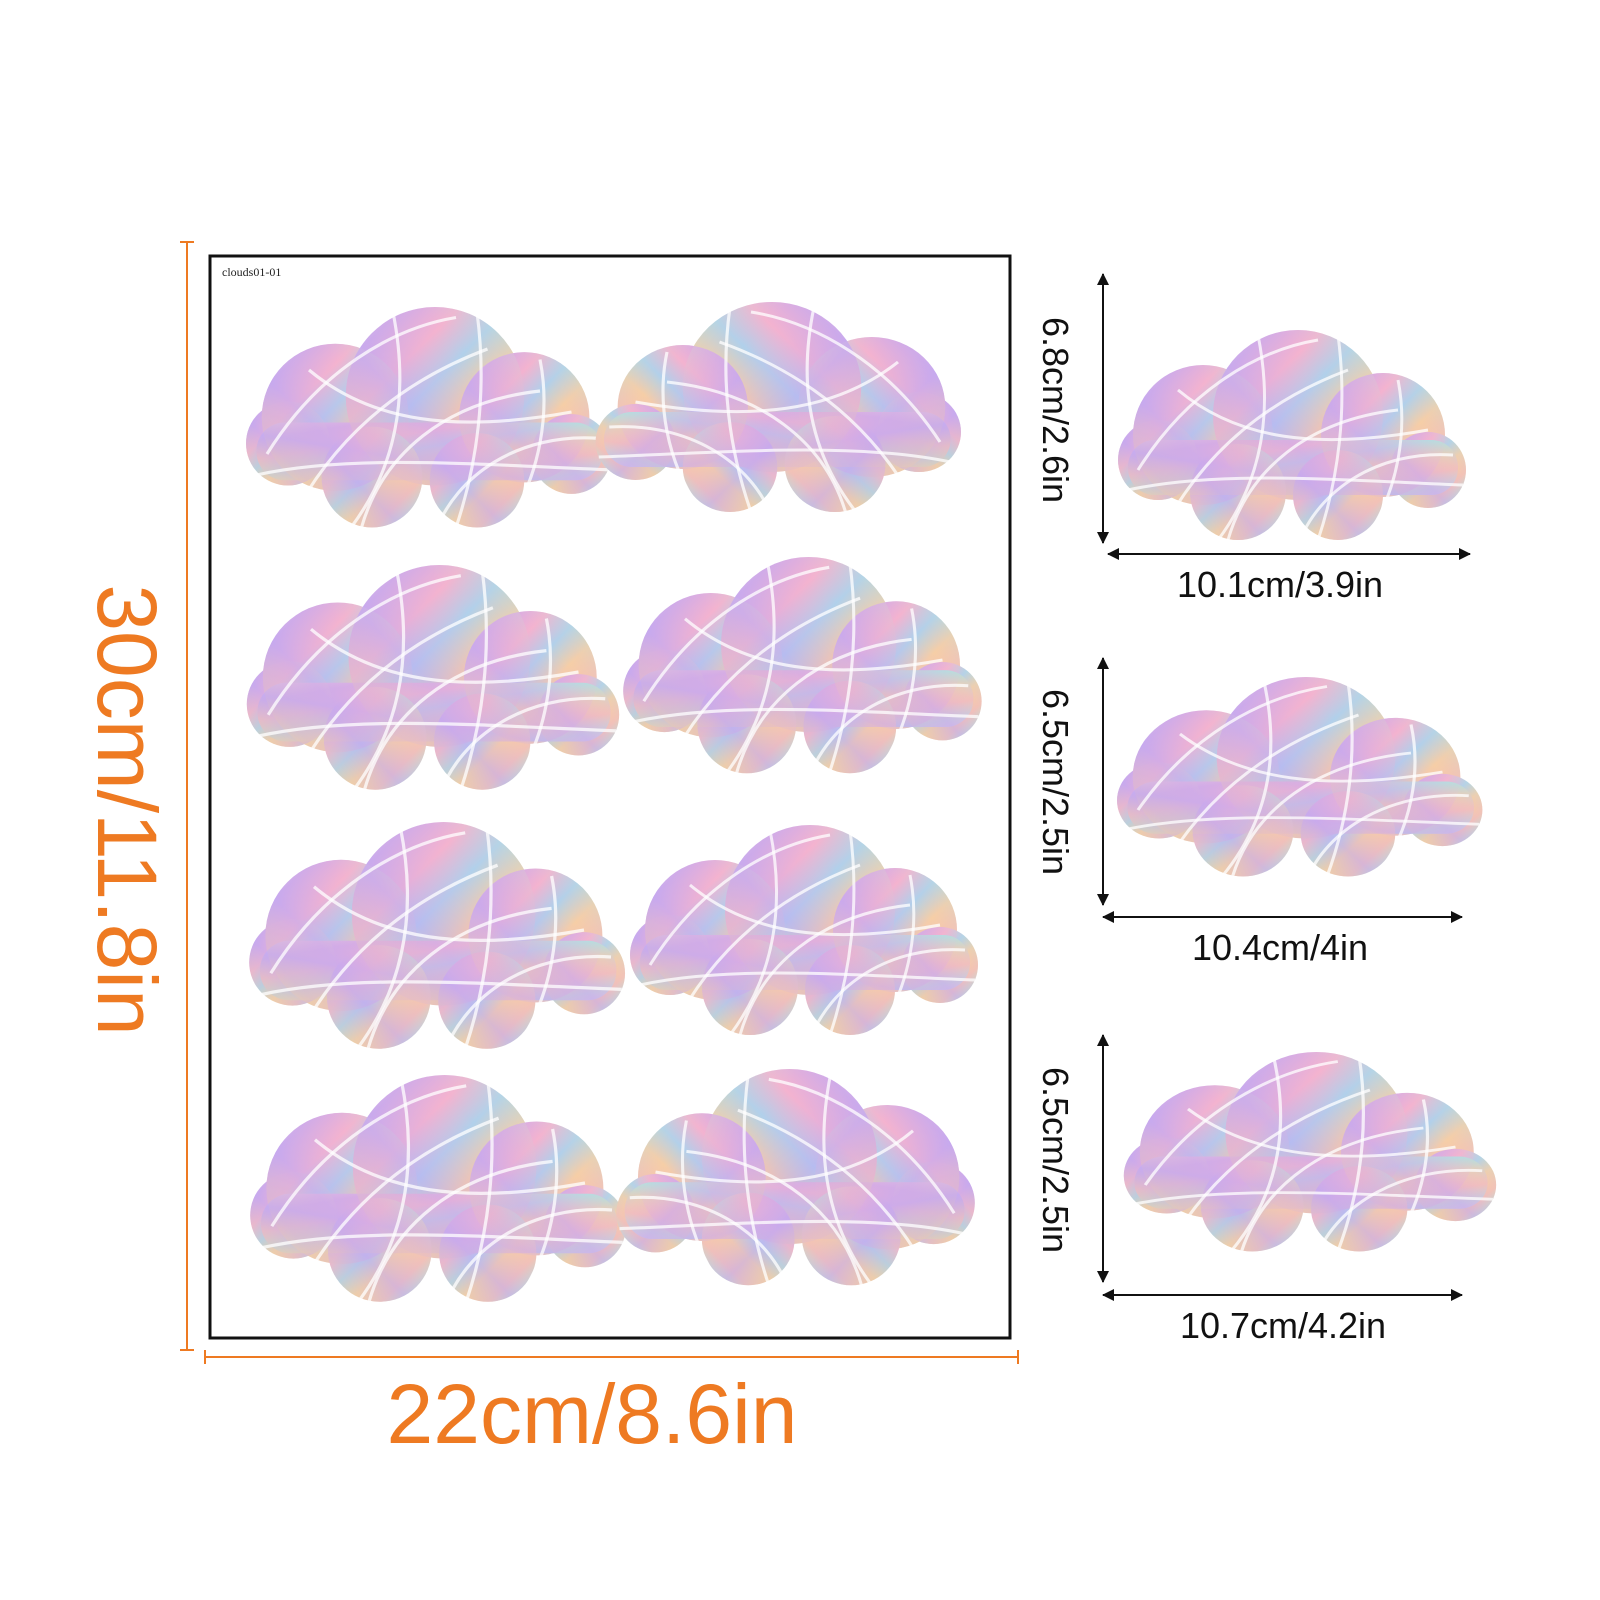 The image size is (1600, 1600). I want to click on size-guide-3: 6.5cm/2.5in 10.7cm/4.2in, so click(1265, 1190).